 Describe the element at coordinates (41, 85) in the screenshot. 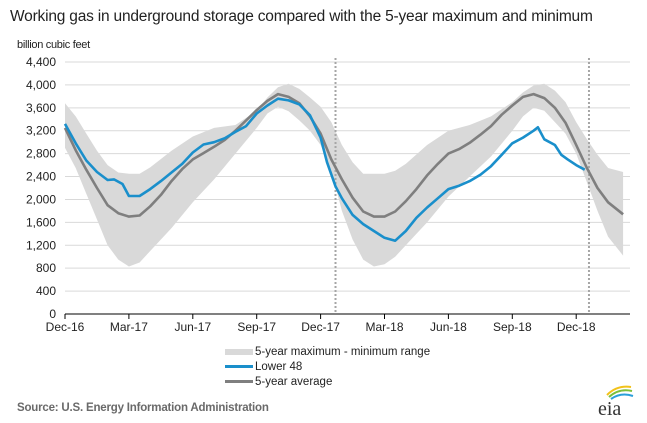

I see `y-tick-label: 4,000` at that location.